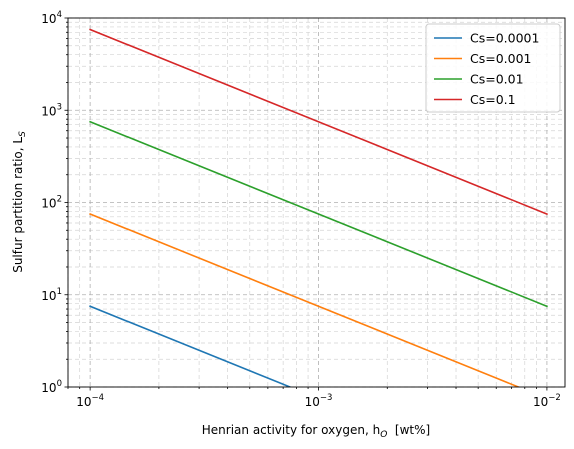  Describe the element at coordinates (51, 110) in the screenshot. I see `y-tick-label: 10³` at that location.